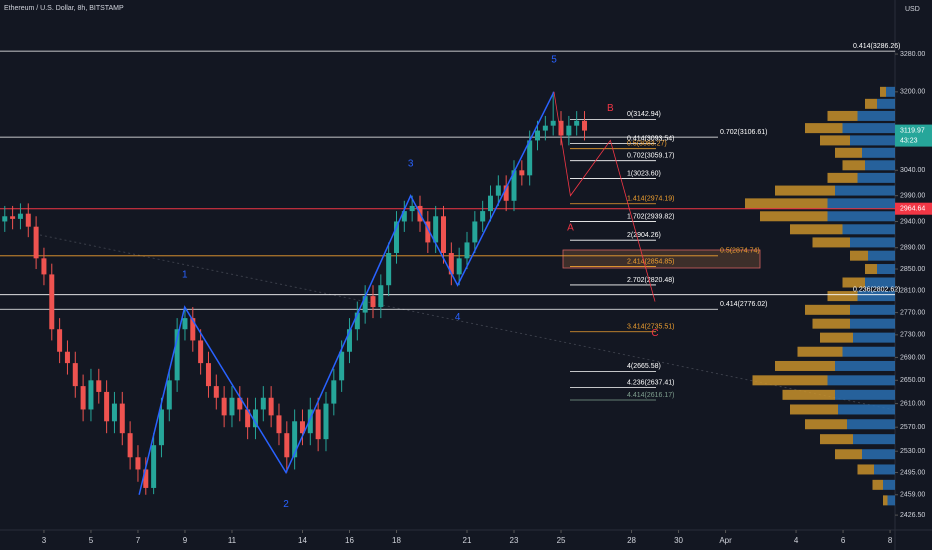 The height and width of the screenshot is (550, 932). Describe the element at coordinates (185, 275) in the screenshot. I see `wave-label: 1` at that location.